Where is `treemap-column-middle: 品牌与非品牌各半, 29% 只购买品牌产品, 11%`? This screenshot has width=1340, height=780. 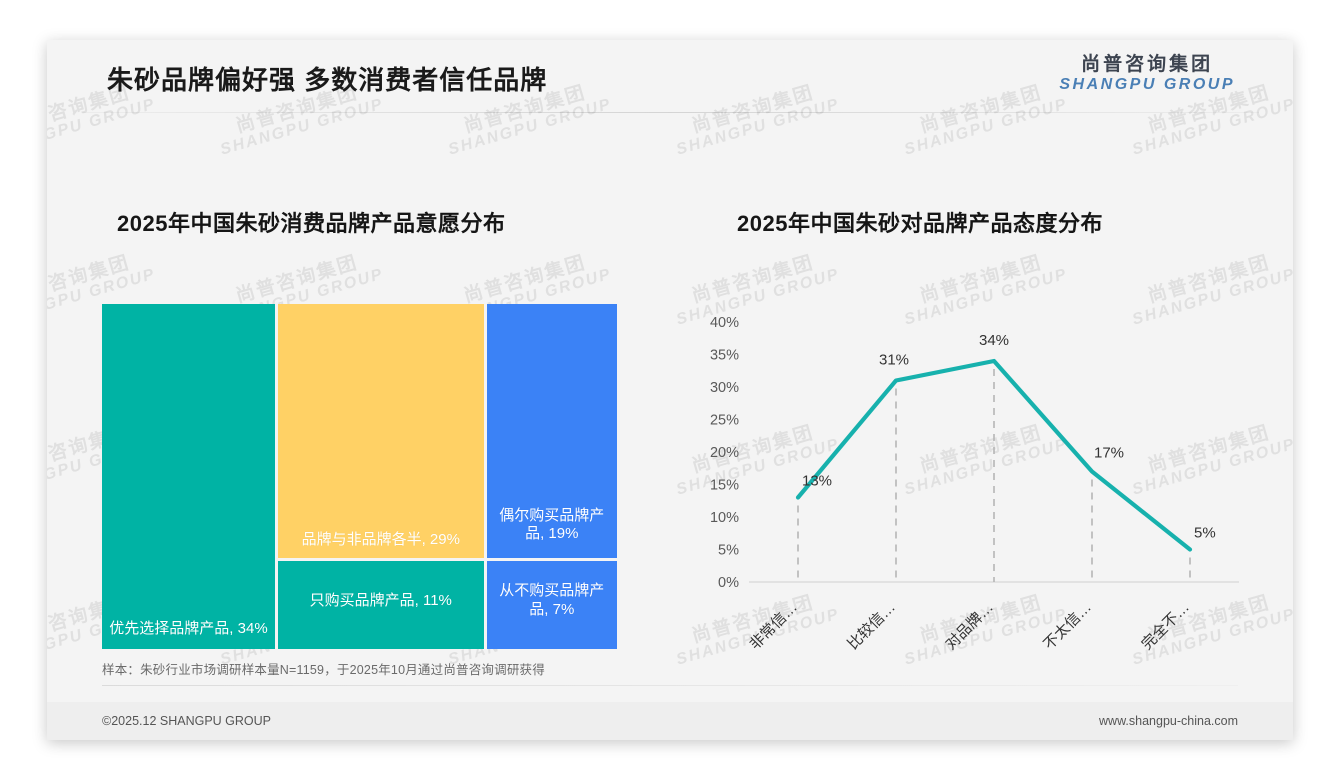
treemap-column-middle: 品牌与非品牌各半, 29% 只购买品牌产品, 11% is located at coordinates (380, 476).